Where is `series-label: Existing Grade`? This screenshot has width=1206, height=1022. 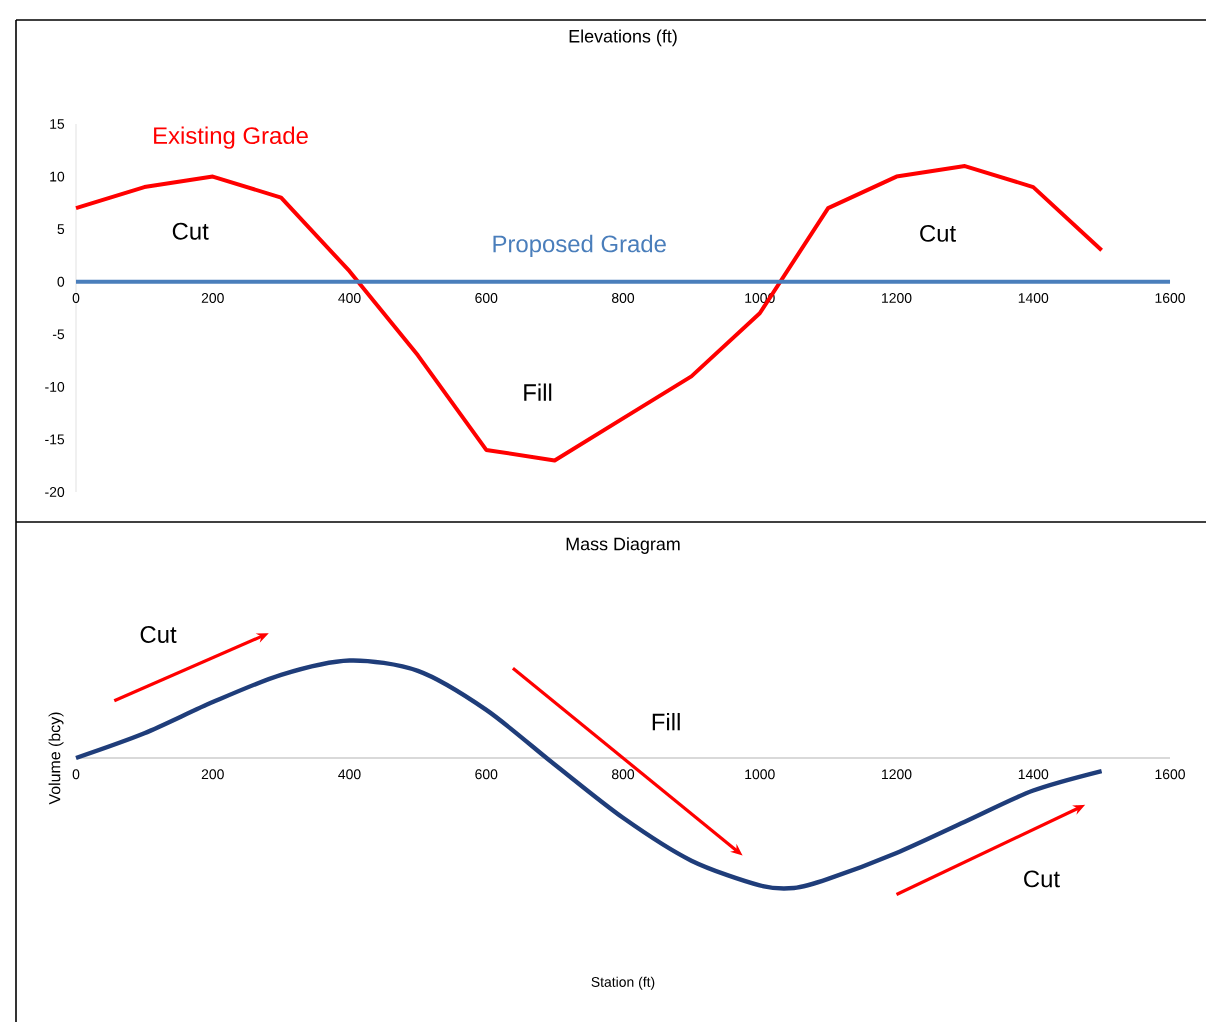
series-label: Existing Grade is located at coordinates (231, 137).